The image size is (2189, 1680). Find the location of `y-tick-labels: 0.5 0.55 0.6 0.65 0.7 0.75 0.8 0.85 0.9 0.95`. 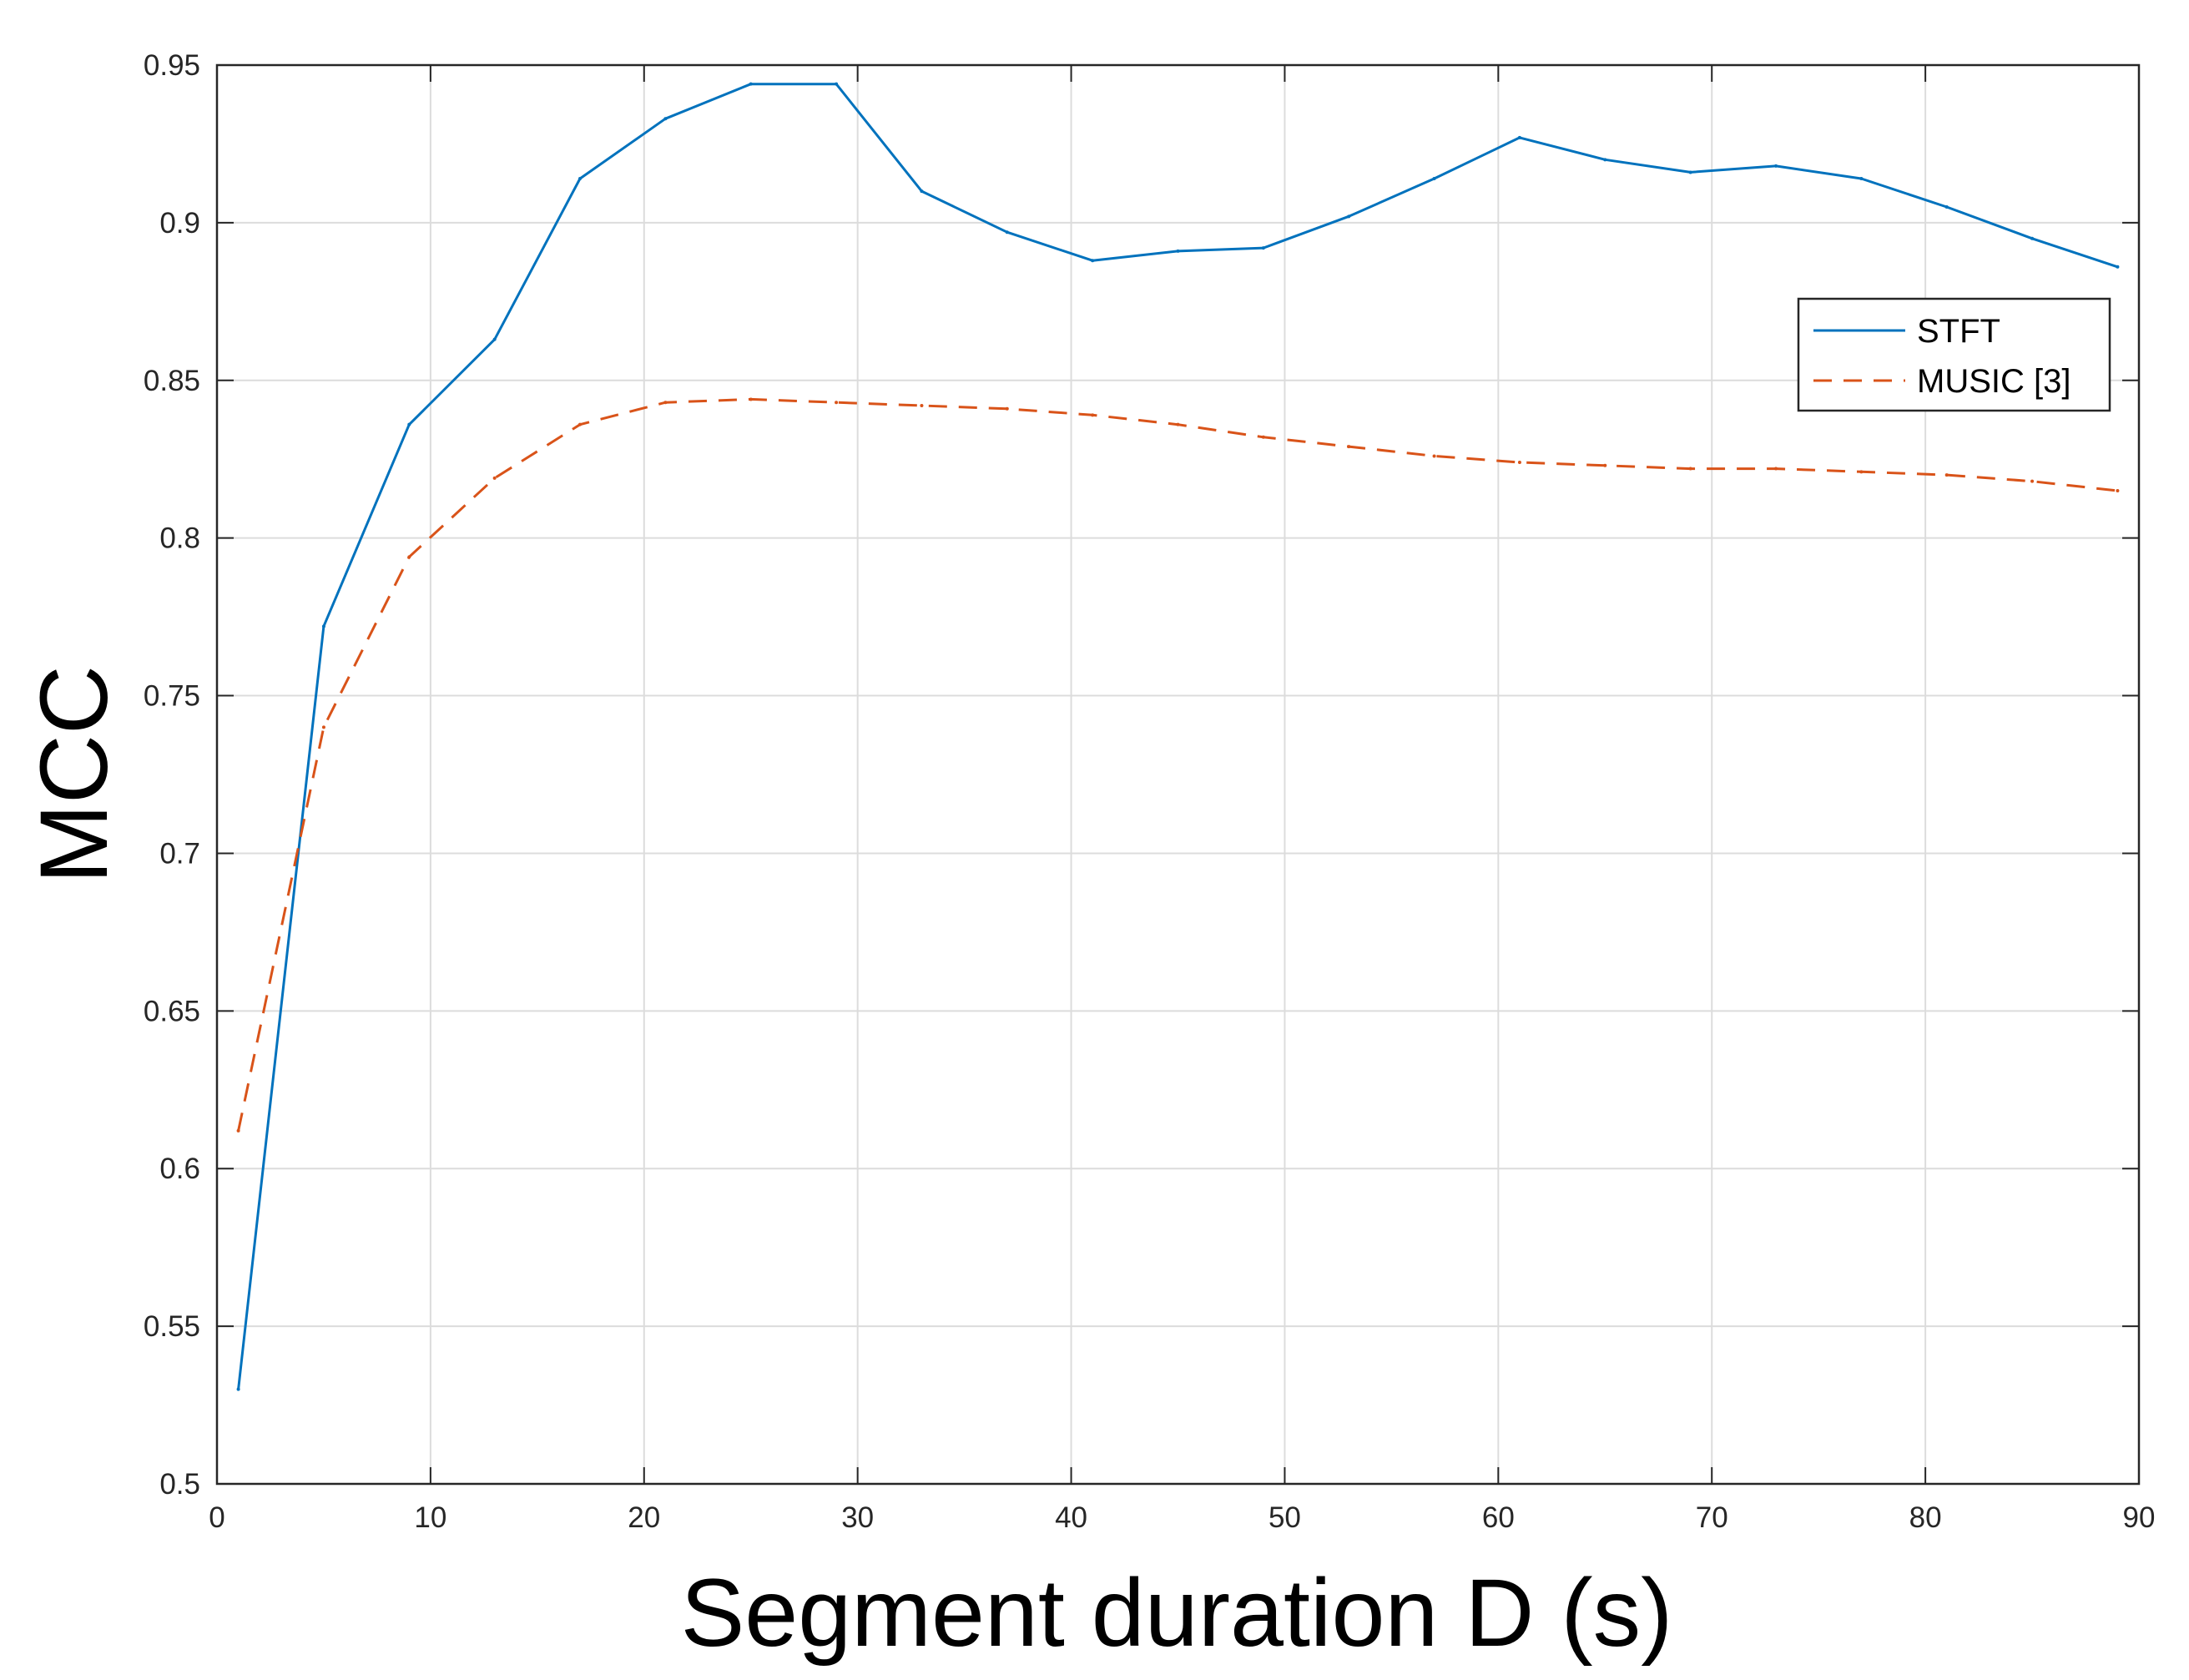

y-tick-labels: 0.5 0.55 0.6 0.65 0.7 0.75 0.8 0.85 0.9 0.95 is located at coordinates (172, 775).